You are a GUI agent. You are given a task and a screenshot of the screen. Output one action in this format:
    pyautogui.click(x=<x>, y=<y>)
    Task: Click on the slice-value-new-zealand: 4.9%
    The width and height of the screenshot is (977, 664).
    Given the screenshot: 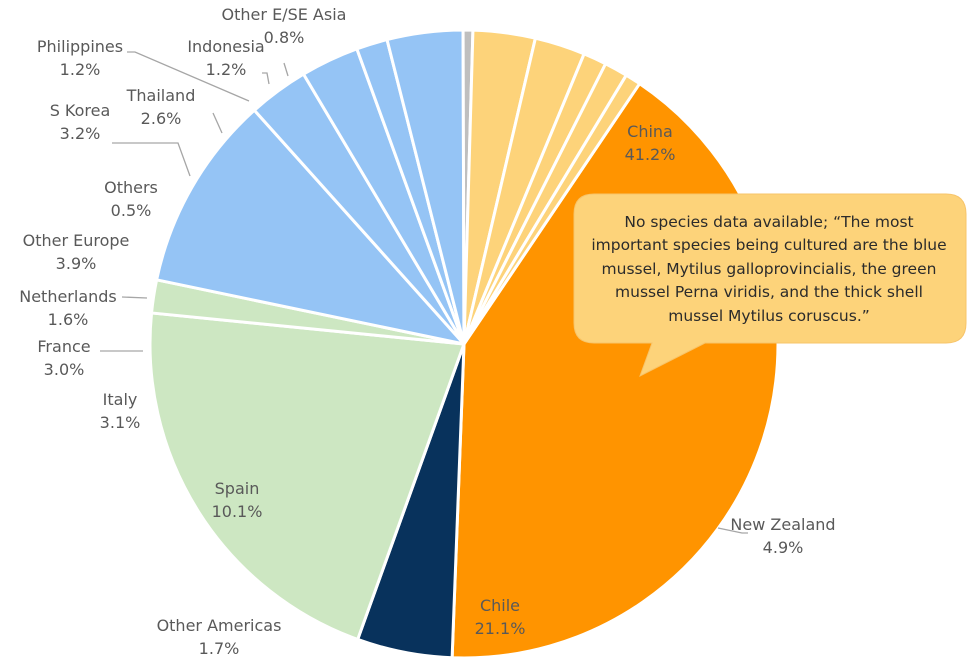 What is the action you would take?
    pyautogui.click(x=783, y=547)
    